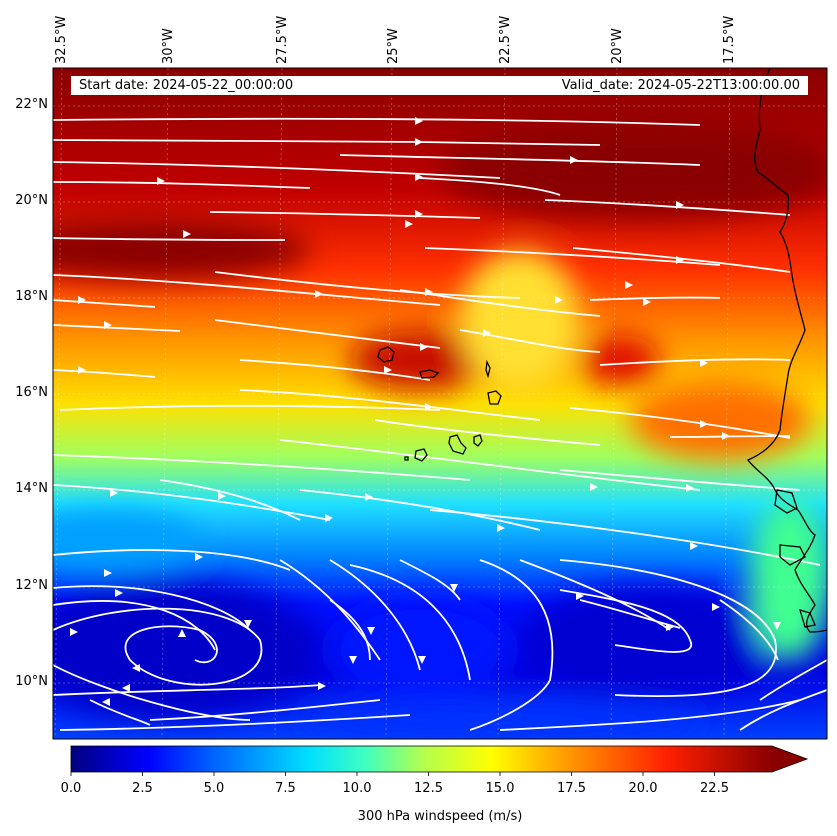  What do you see at coordinates (643, 788) in the screenshot?
I see `colorbar-tick-label: 20.0` at bounding box center [643, 788].